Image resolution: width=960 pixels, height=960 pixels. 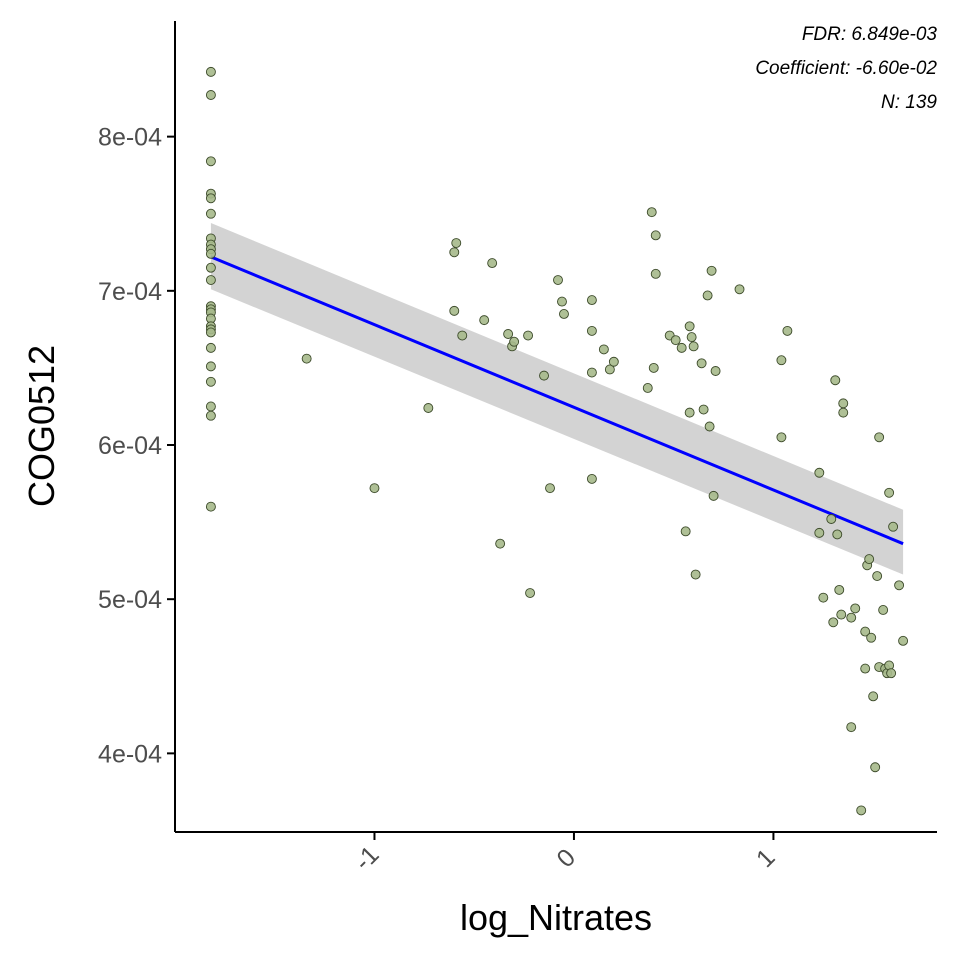 I want to click on y-tick-label: 8e-04, so click(x=130, y=138).